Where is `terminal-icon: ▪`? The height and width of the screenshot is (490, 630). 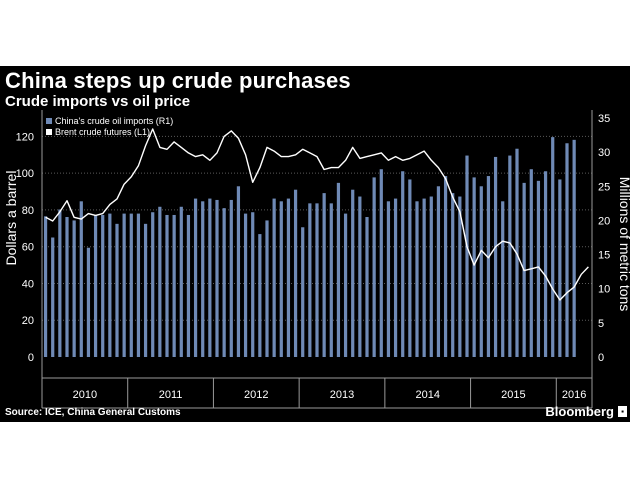 terminal-icon: ▪ is located at coordinates (622, 411).